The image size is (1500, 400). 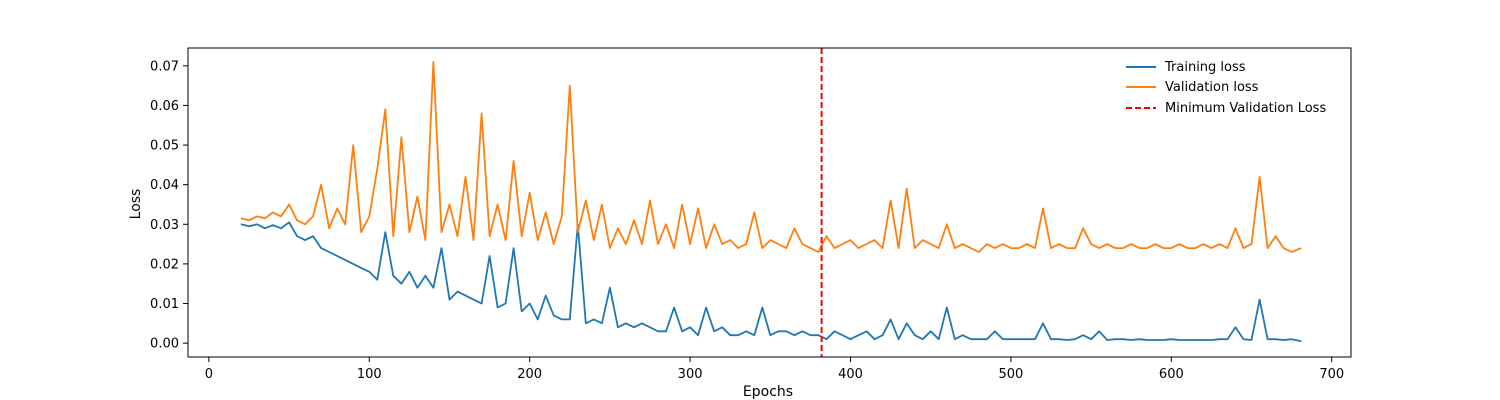 I want to click on legend-label-training: Training loss, so click(x=1205, y=67).